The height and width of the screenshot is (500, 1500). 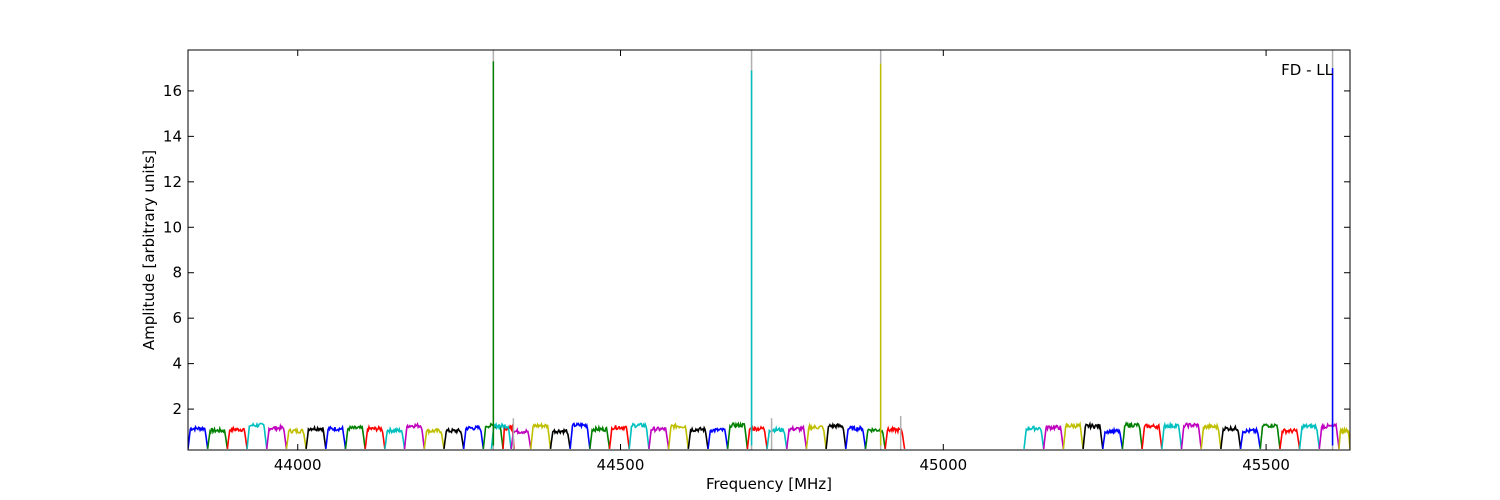 What do you see at coordinates (1307, 70) in the screenshot?
I see `chart-annotation: FD - LL` at bounding box center [1307, 70].